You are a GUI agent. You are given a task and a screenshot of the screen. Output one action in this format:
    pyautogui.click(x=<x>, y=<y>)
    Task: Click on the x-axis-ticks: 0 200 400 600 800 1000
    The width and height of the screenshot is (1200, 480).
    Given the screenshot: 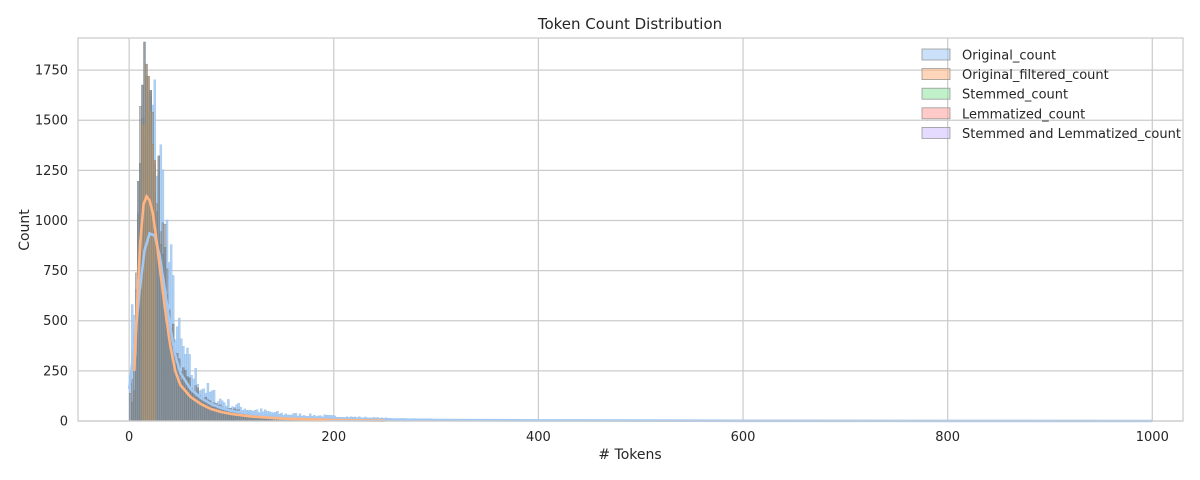 What is the action you would take?
    pyautogui.click(x=647, y=437)
    